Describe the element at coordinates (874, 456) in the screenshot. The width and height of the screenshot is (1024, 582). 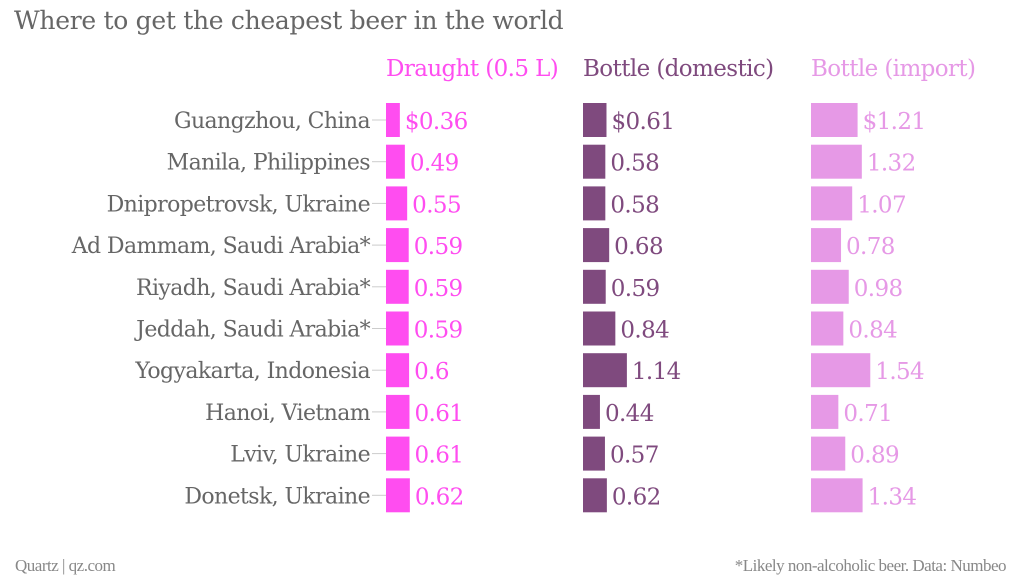
I see `value-label: 0.89` at that location.